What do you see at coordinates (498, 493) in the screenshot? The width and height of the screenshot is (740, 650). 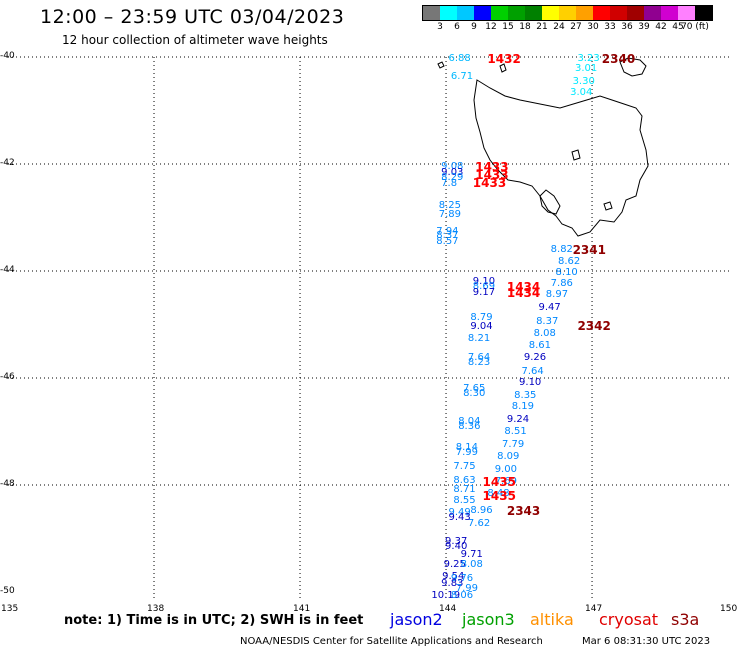 I see `wave-height-value: 8.48` at bounding box center [498, 493].